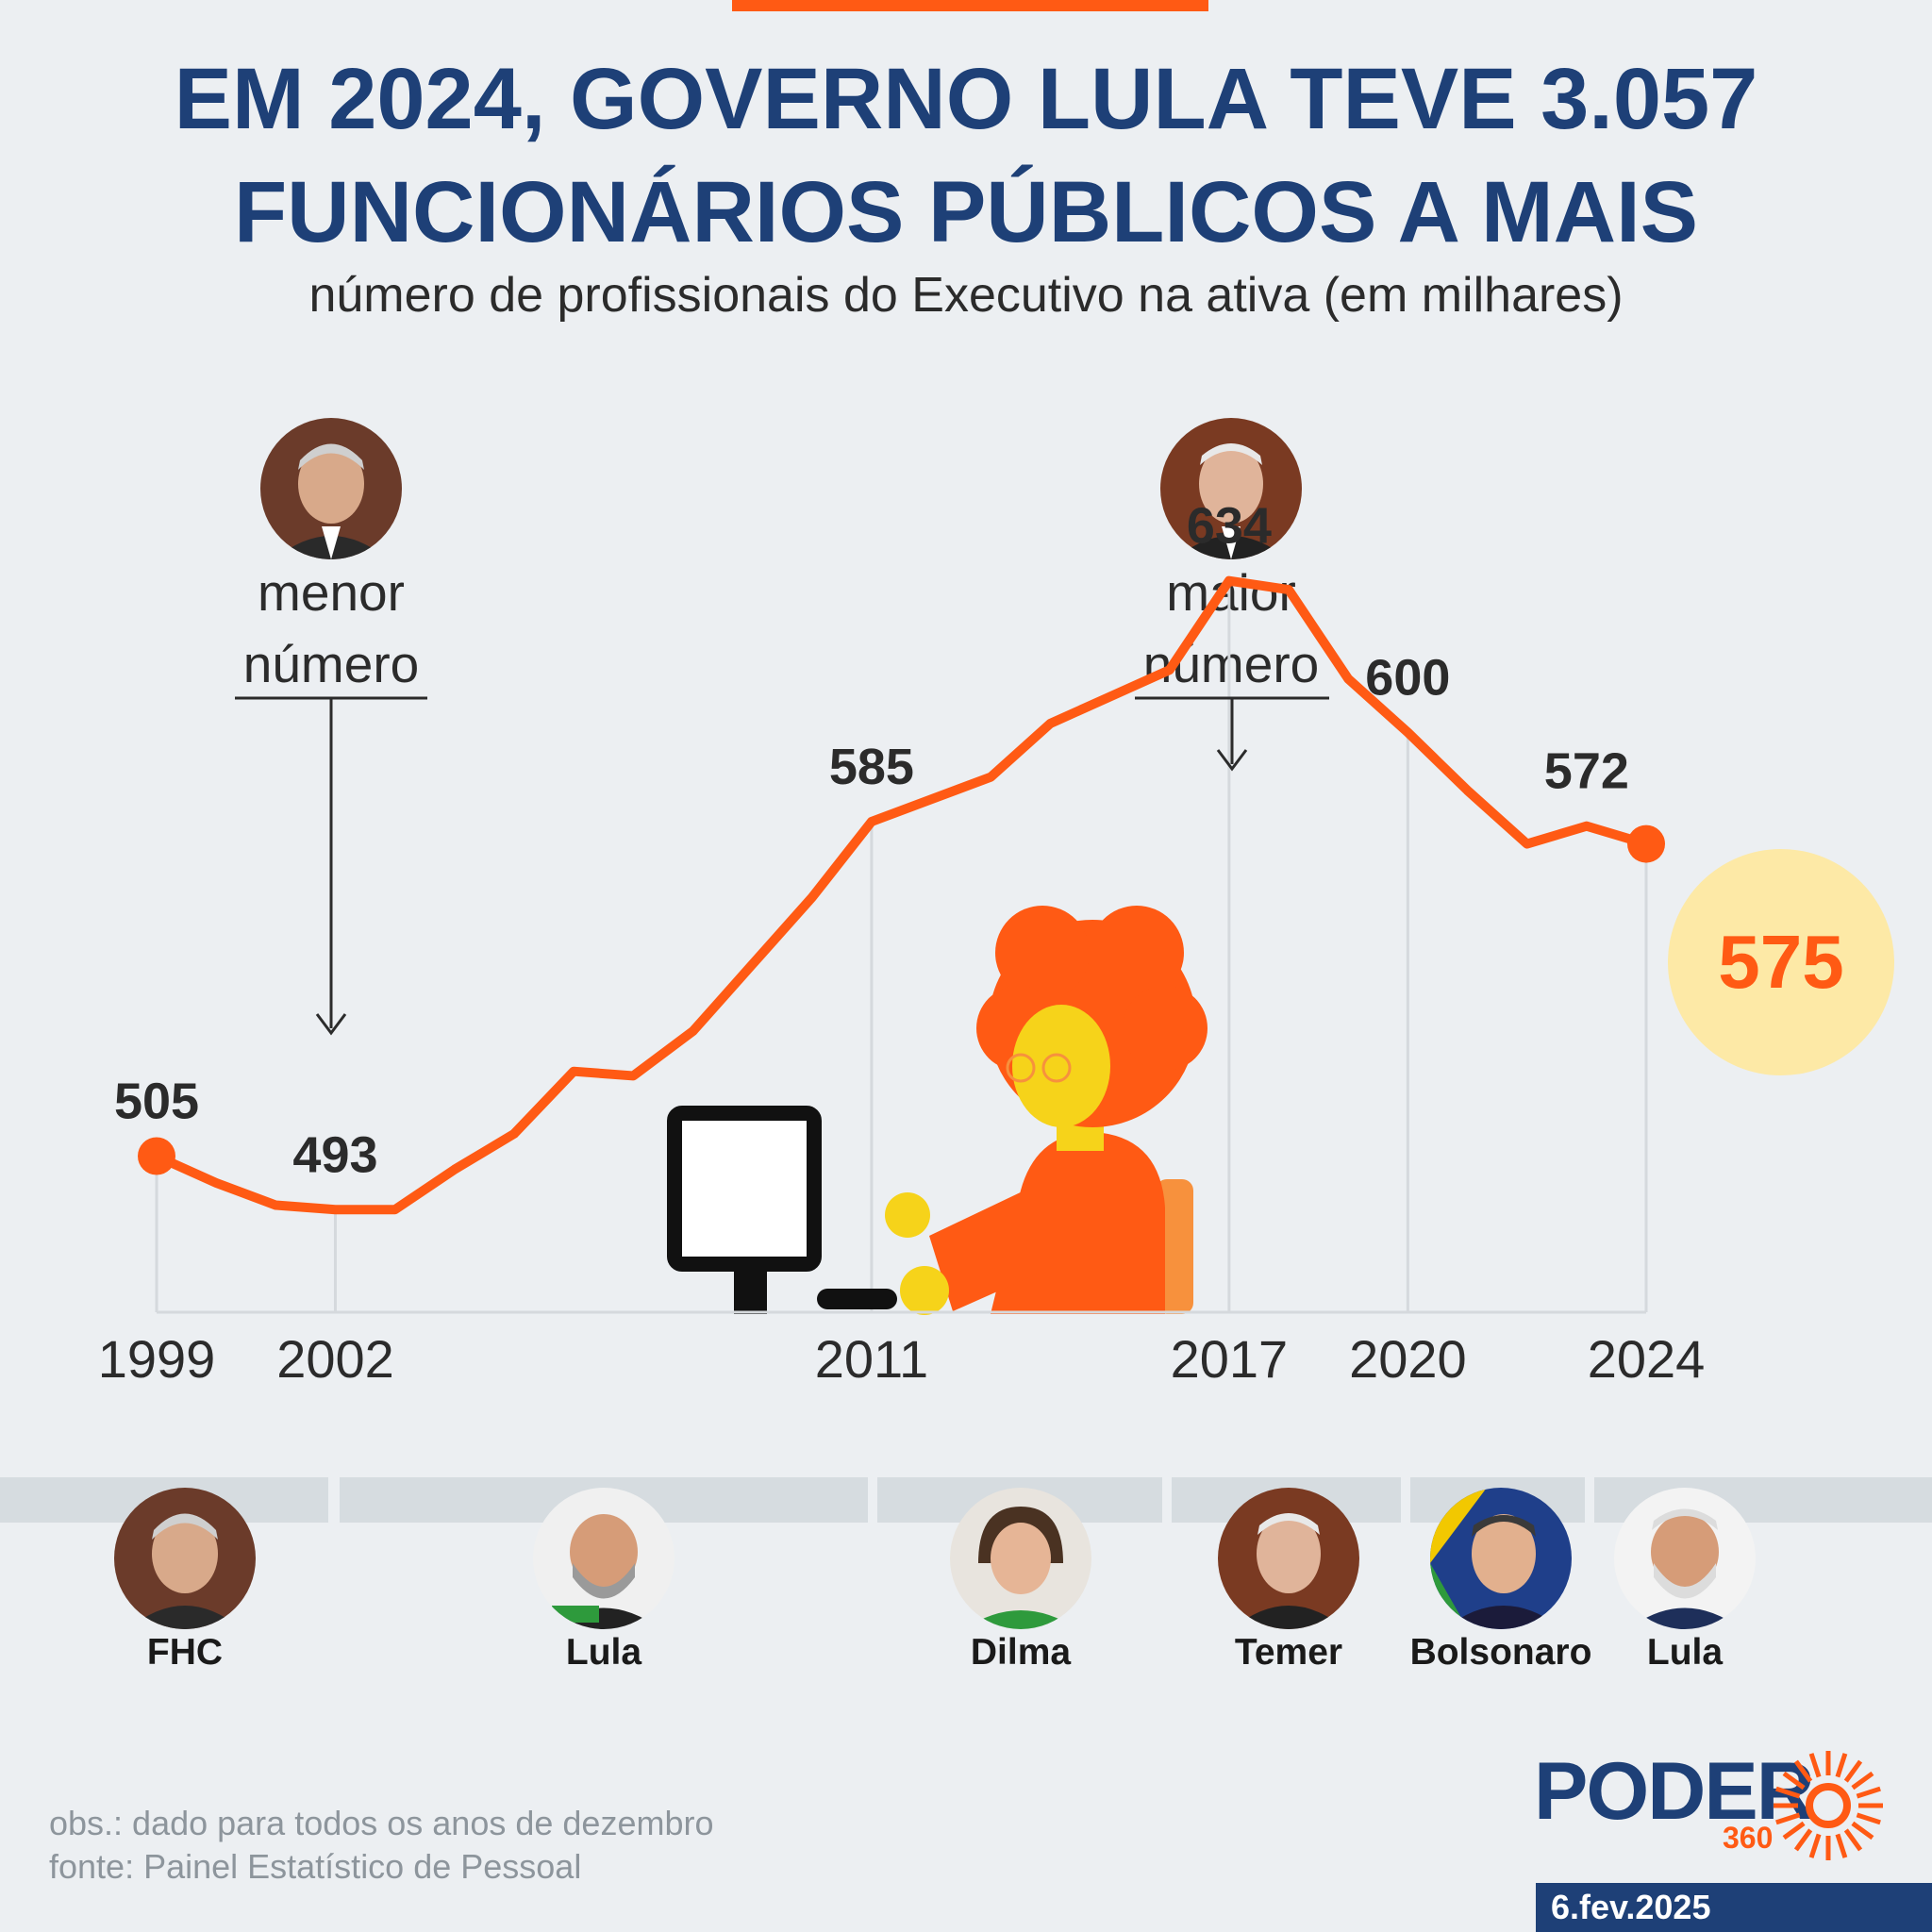 Image resolution: width=1932 pixels, height=1932 pixels. What do you see at coordinates (185, 1652) in the screenshot?
I see `president-name-fhc: FHC` at bounding box center [185, 1652].